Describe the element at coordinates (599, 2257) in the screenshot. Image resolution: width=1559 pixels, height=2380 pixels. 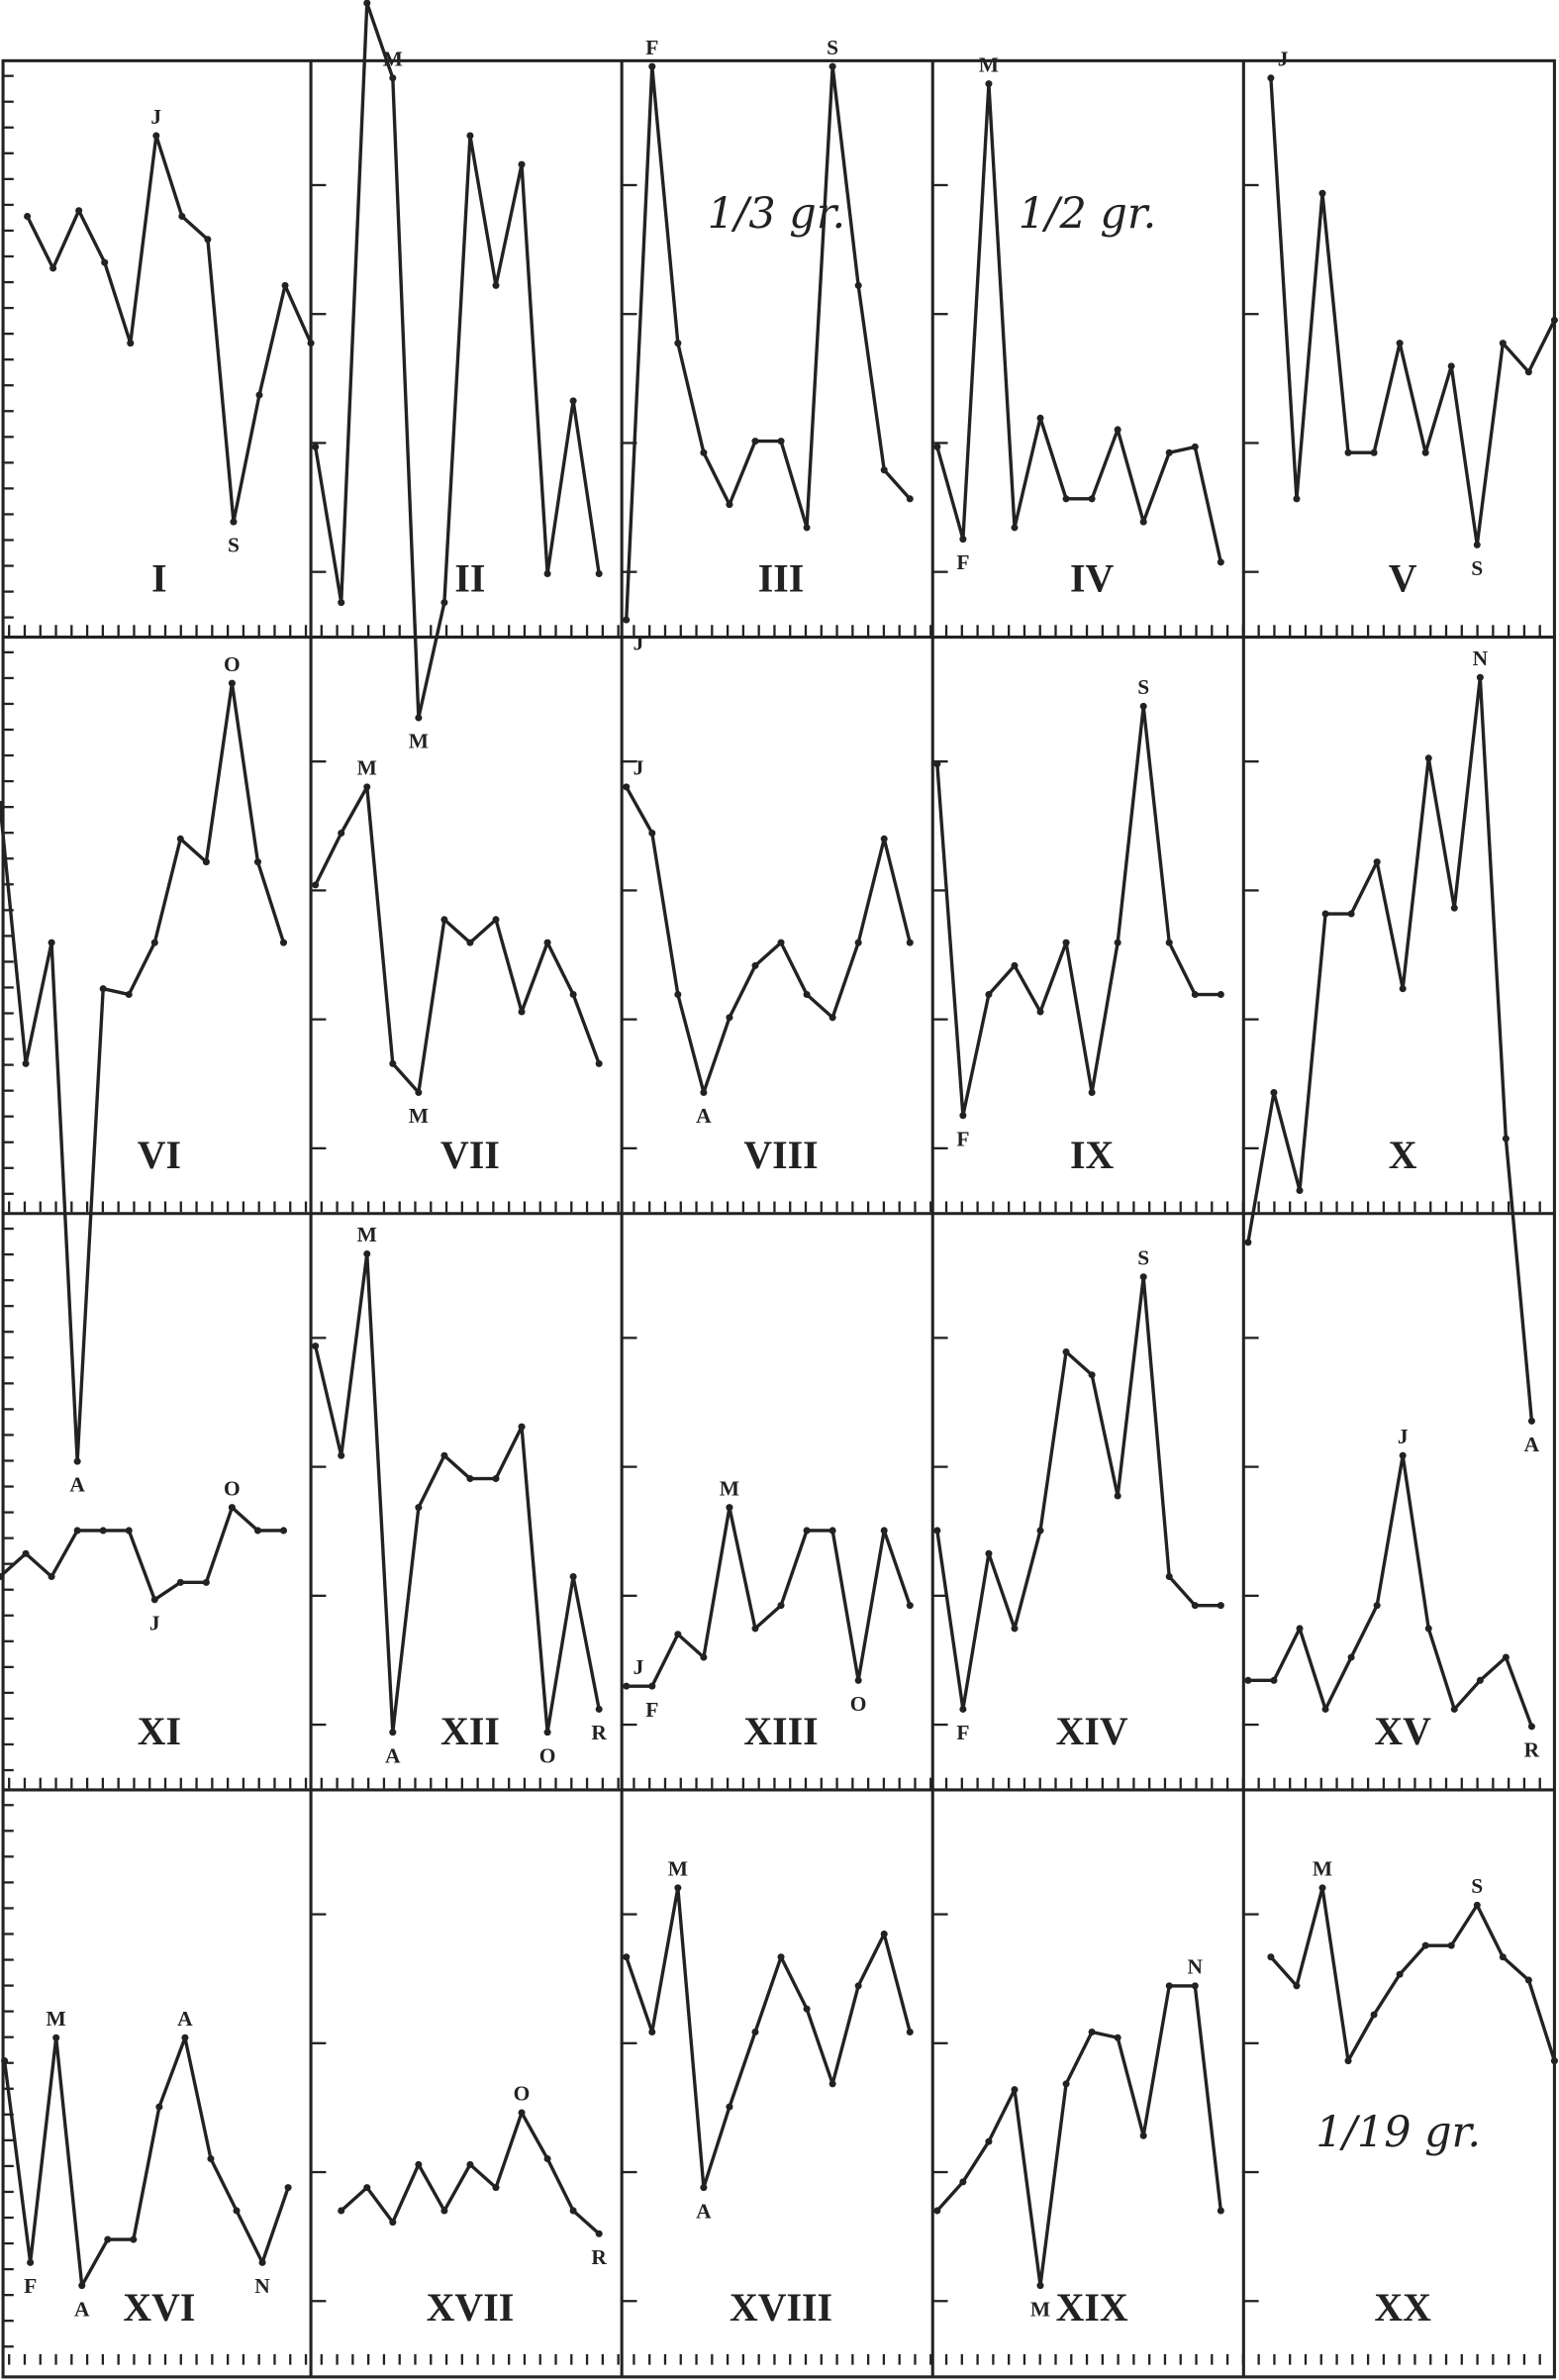
I see `point-label: R` at that location.